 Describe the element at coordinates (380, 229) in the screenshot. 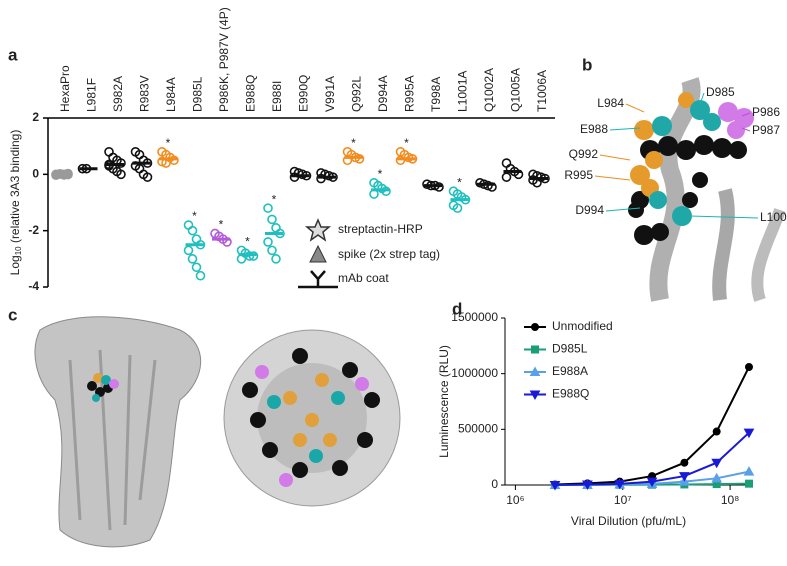

I see `legend-label: streptactin-HRP` at that location.